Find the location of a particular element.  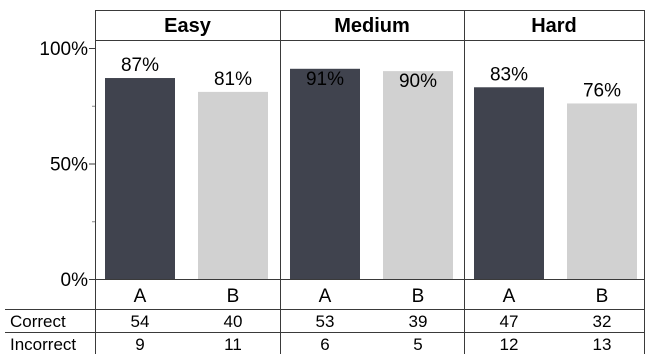

data-label: 90% is located at coordinates (418, 81).